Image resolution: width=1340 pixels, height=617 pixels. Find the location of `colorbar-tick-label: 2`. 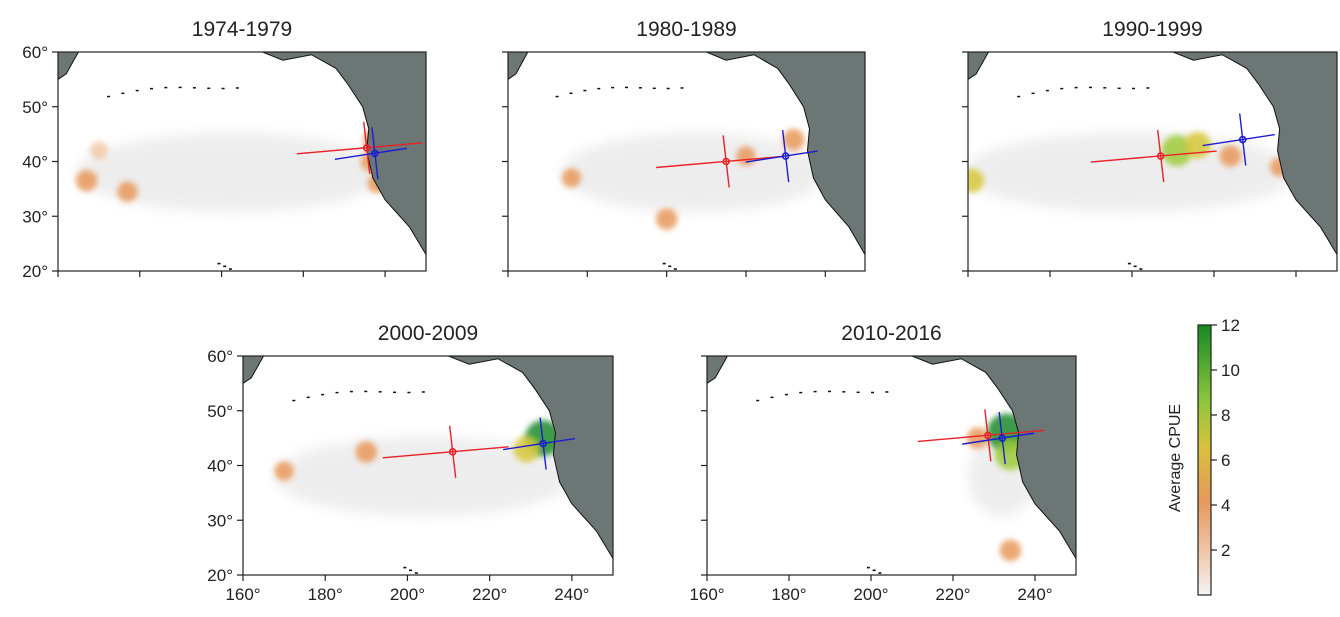

colorbar-tick-label: 2 is located at coordinates (1225, 550).